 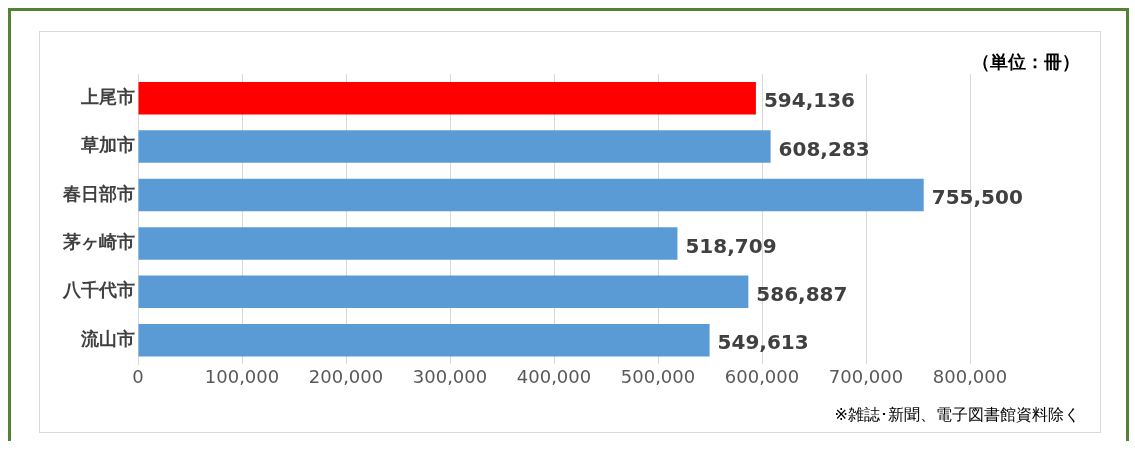 What do you see at coordinates (98, 290) in the screenshot?
I see `y-tick-label: 八千代市` at bounding box center [98, 290].